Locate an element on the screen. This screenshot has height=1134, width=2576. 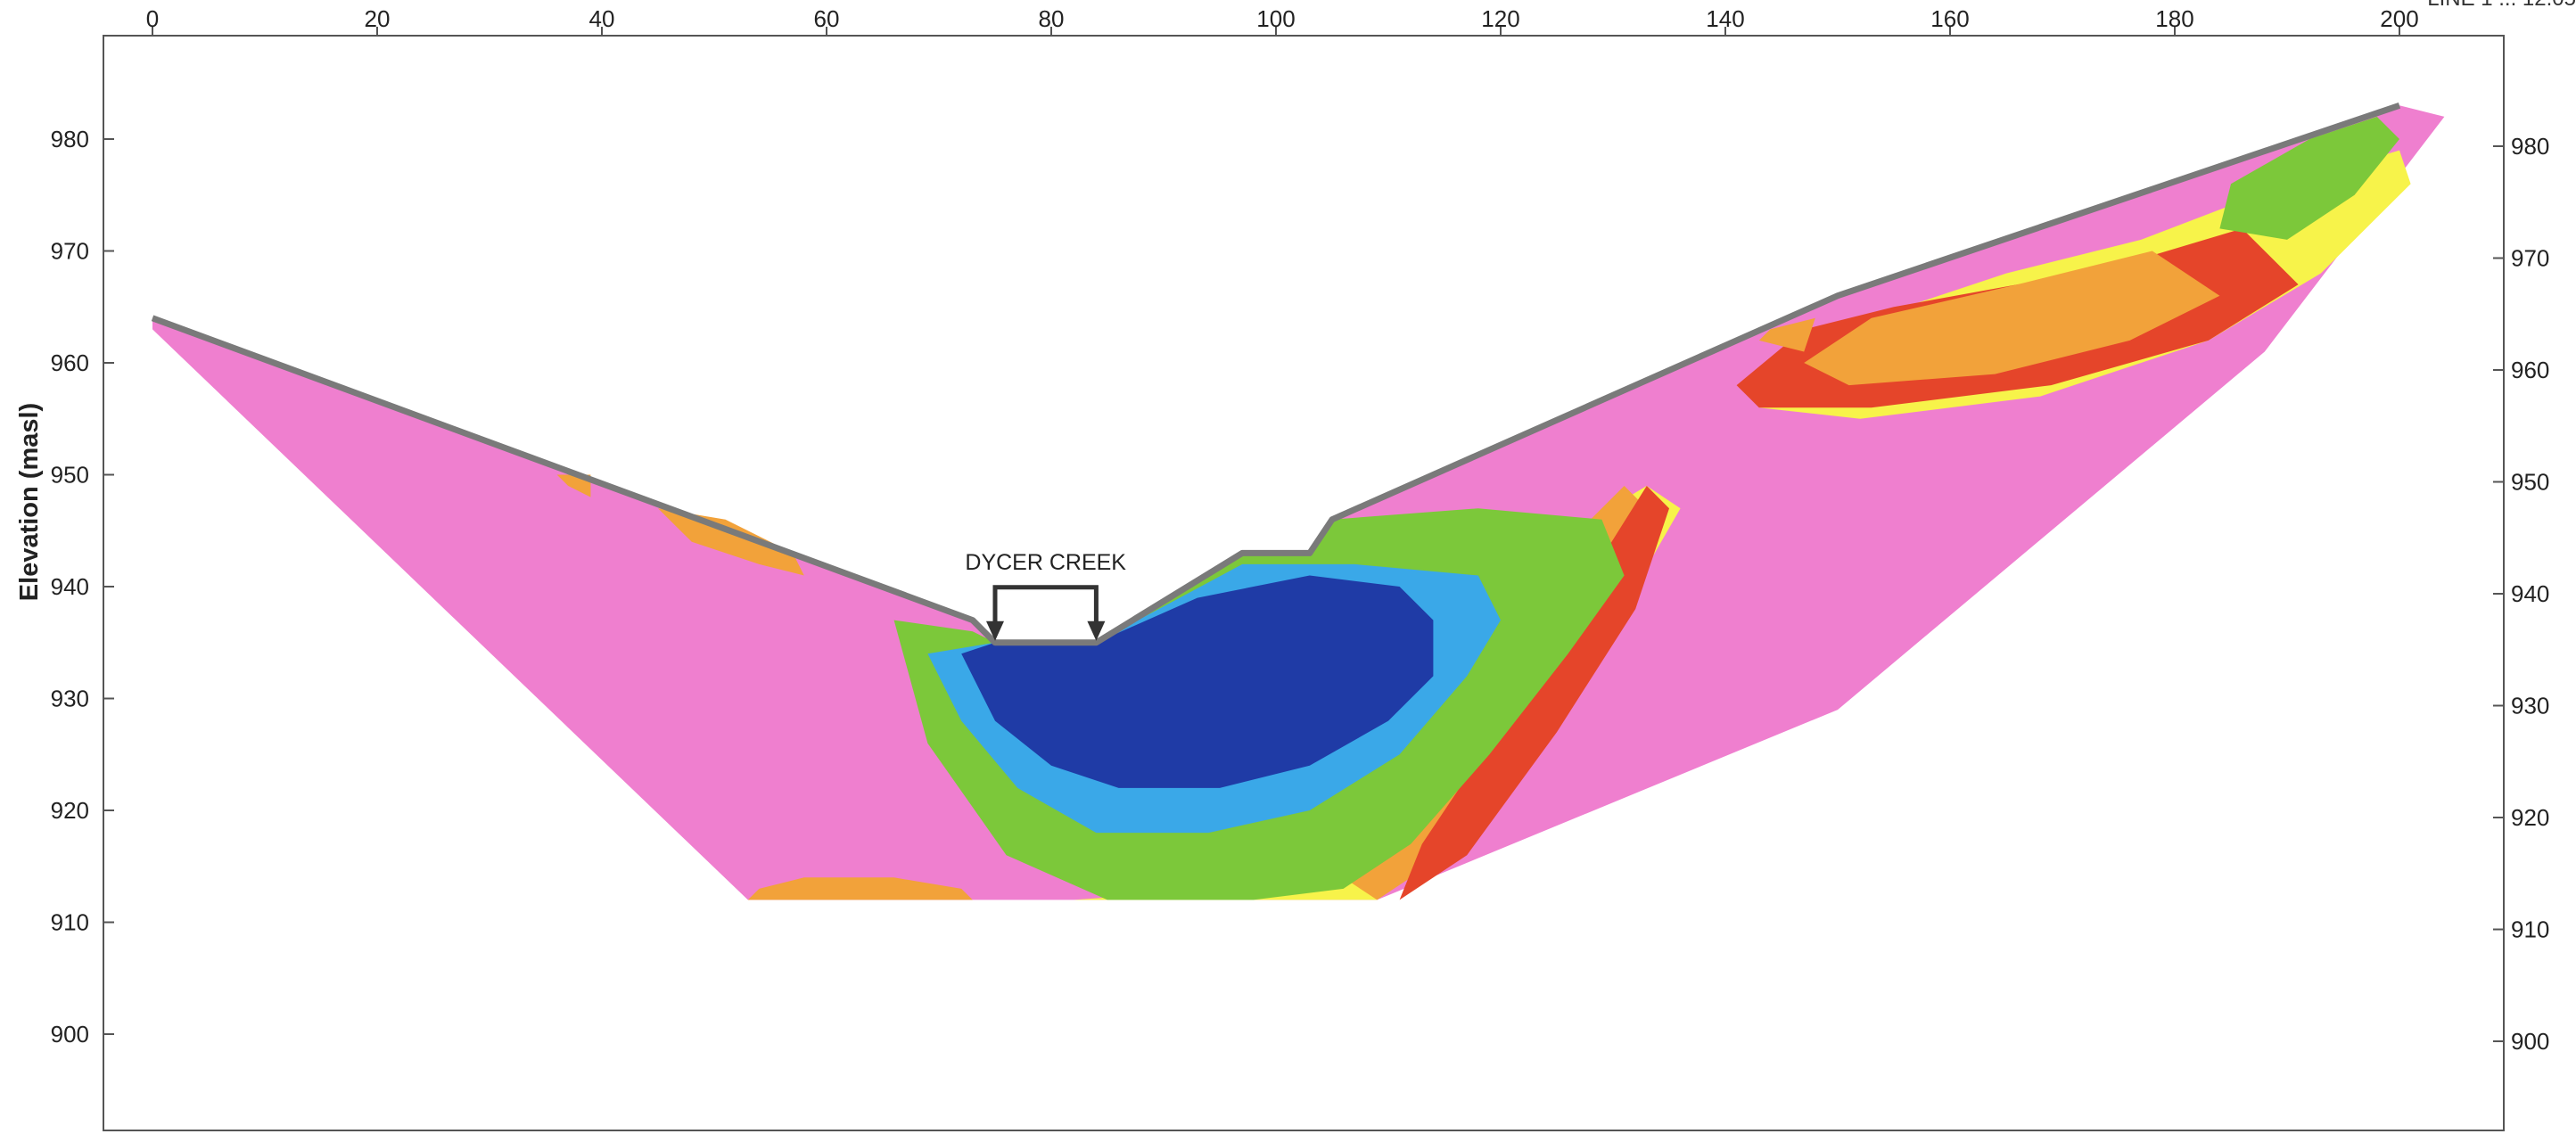
y-axis-ticks-right: 980 970 960 950 940 930 920 910 900 is located at coordinates (2521, 594).